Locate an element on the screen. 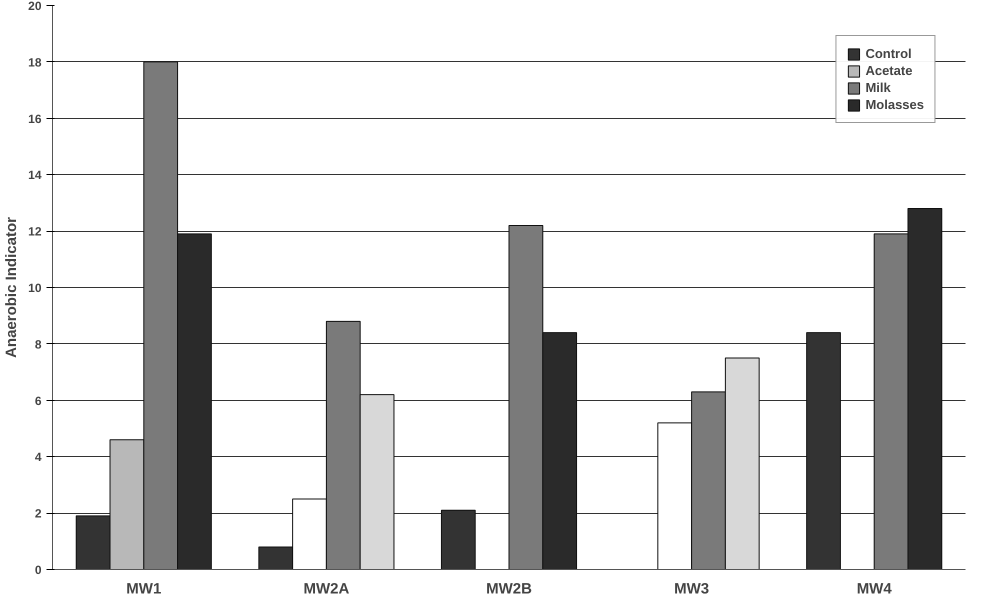  x-tick-label: MW1 is located at coordinates (144, 589).